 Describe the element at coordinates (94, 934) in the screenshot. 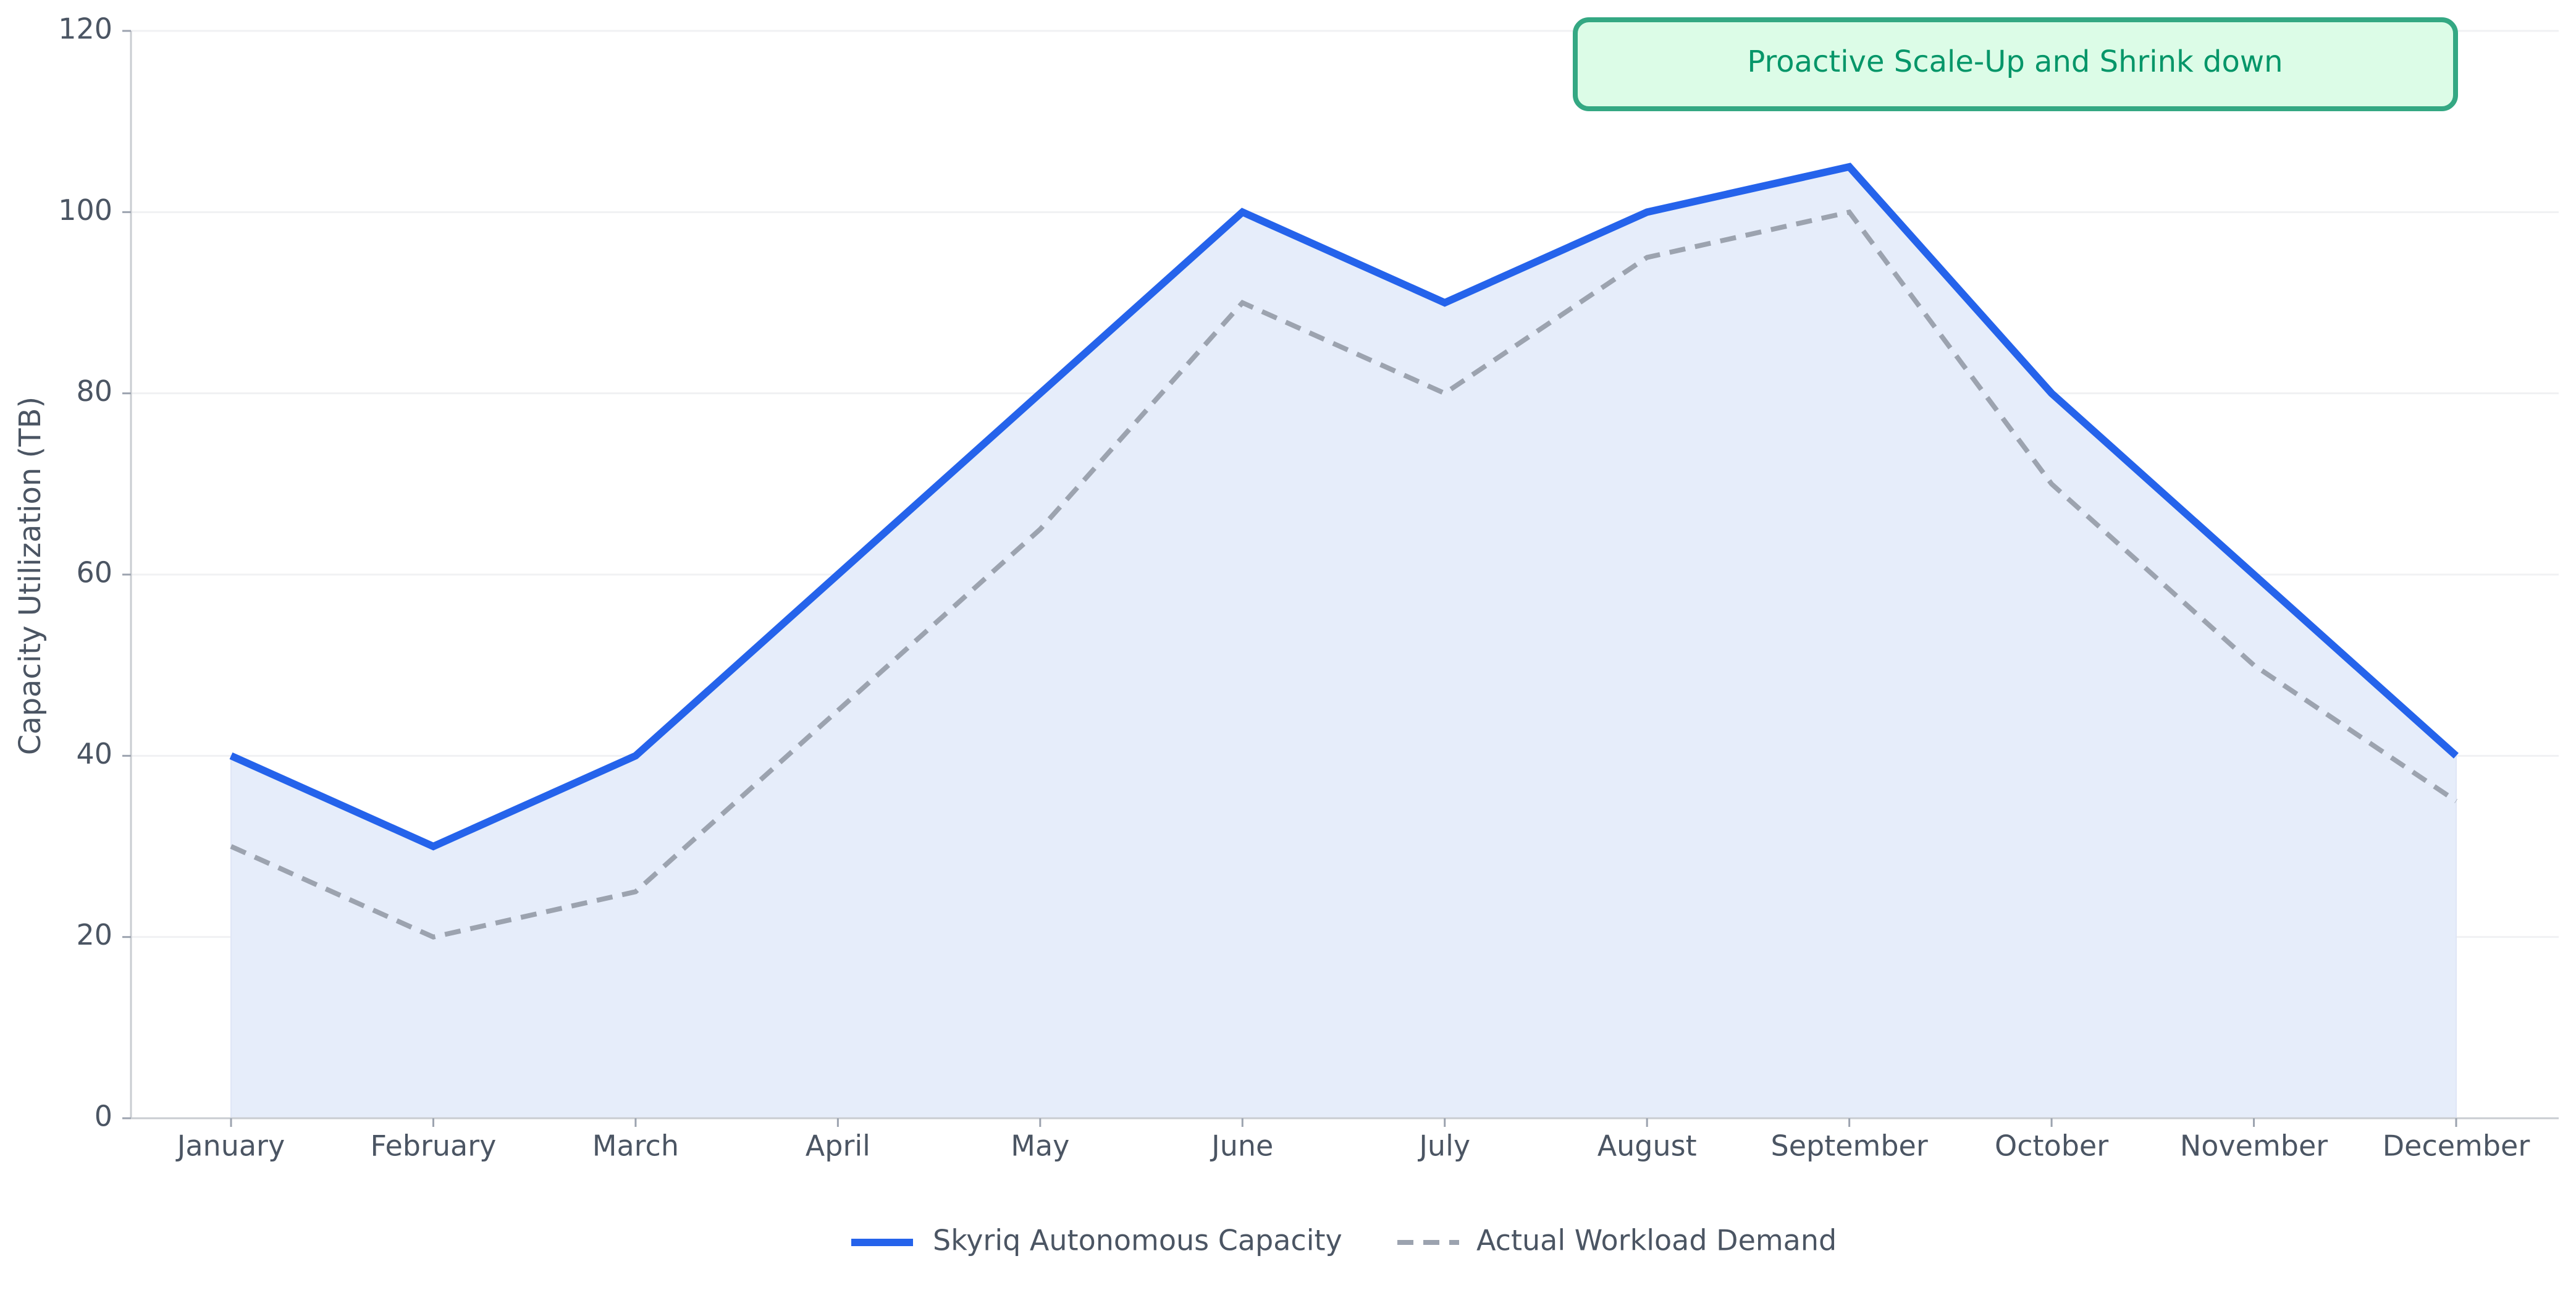

I see `y-tick-label: 20` at that location.